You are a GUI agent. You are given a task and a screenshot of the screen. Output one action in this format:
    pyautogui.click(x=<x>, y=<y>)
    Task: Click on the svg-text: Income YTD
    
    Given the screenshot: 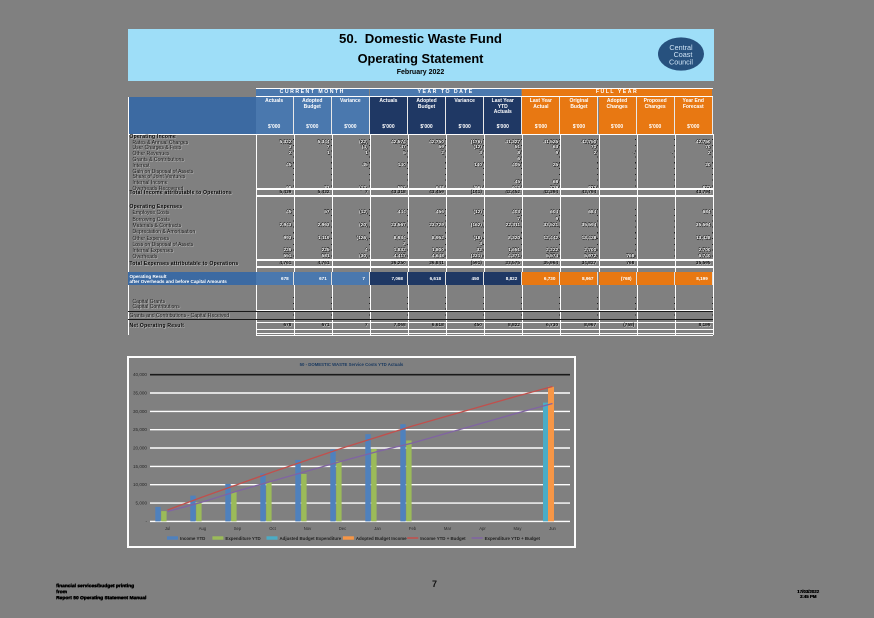 What is the action you would take?
    pyautogui.click(x=192, y=538)
    